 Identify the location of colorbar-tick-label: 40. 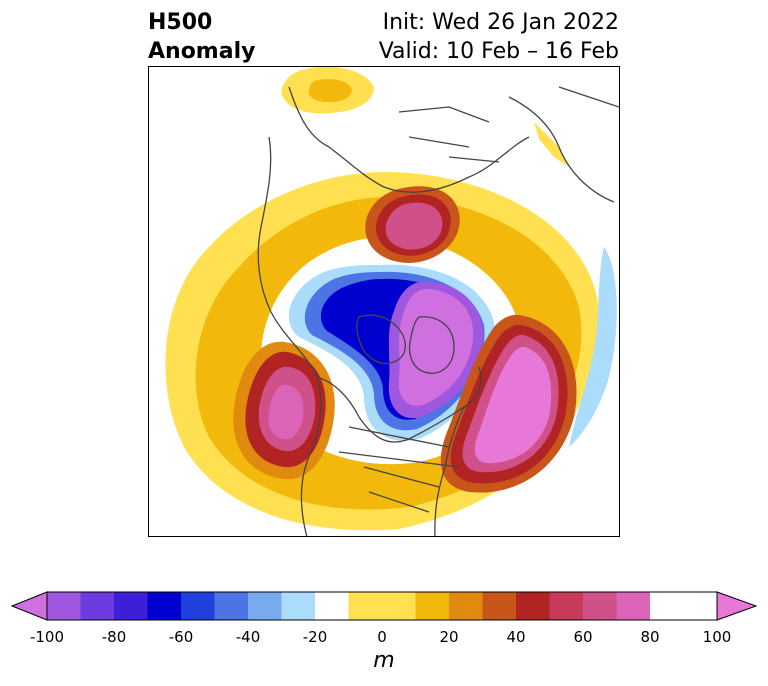
(516, 637).